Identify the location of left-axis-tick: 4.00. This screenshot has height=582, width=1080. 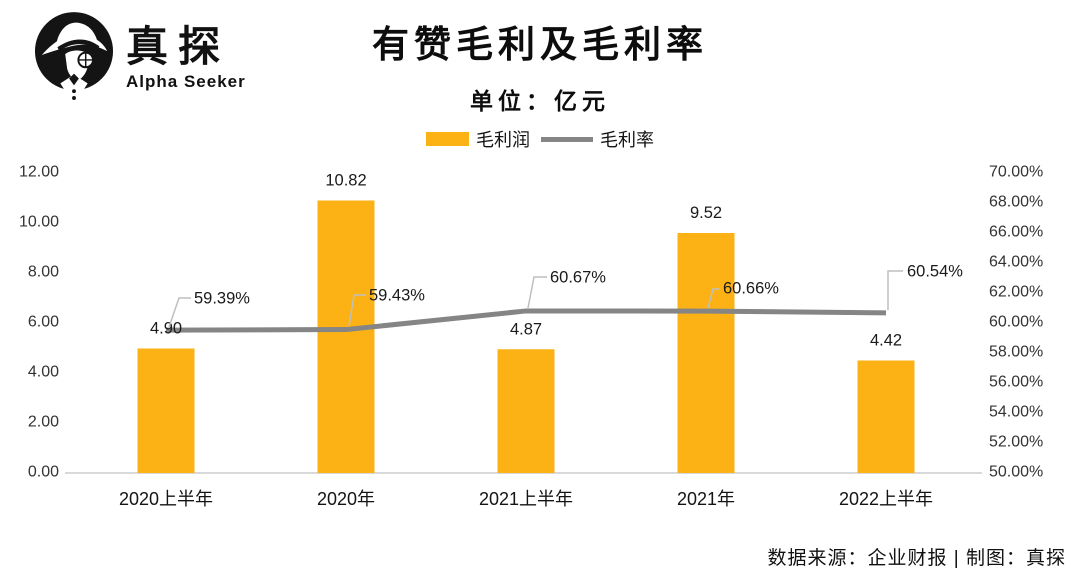
(43, 372).